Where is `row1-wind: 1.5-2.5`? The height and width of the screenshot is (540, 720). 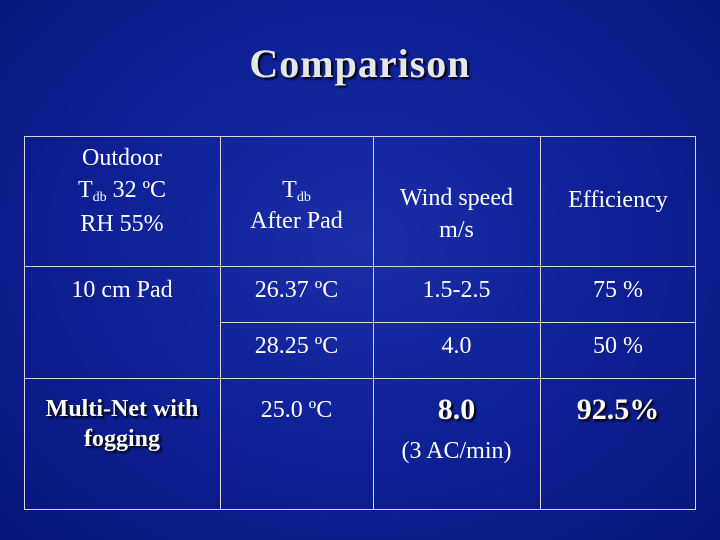
row1-wind: 1.5-2.5 is located at coordinates (456, 290).